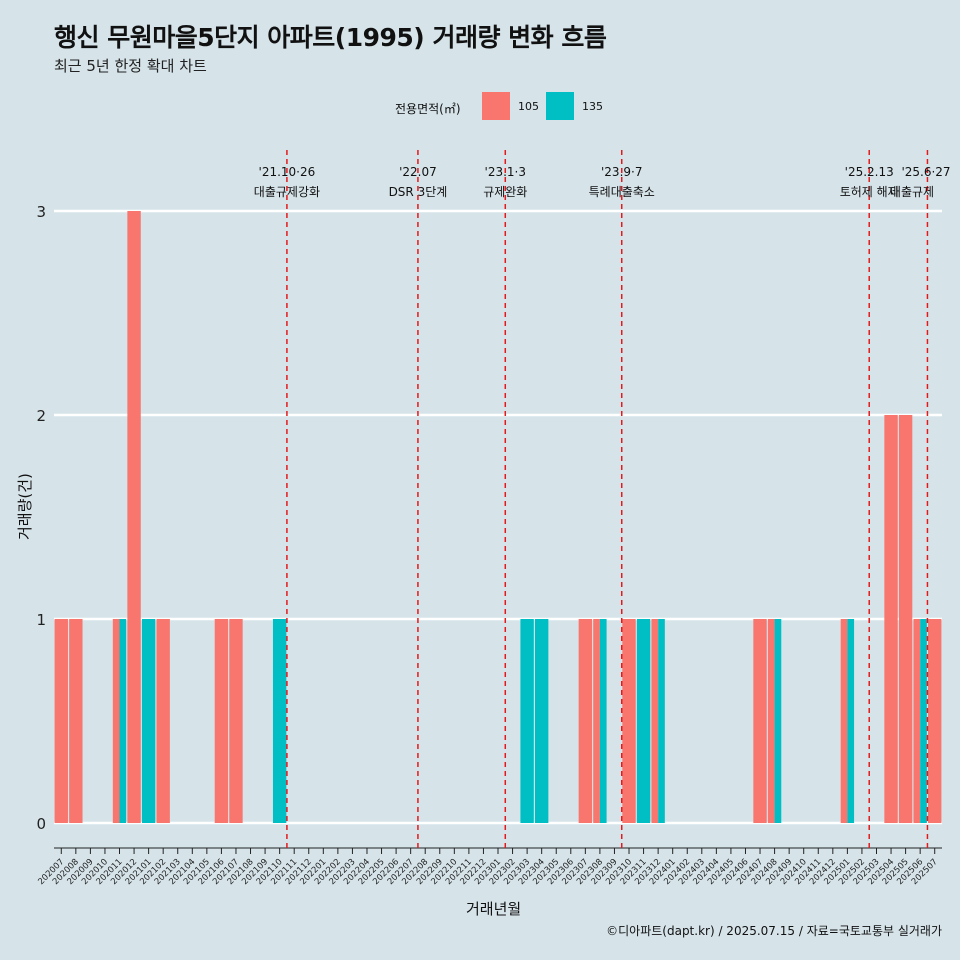 The width and height of the screenshot is (960, 960). Describe the element at coordinates (41, 824) in the screenshot. I see `y-tick-label: 0` at that location.